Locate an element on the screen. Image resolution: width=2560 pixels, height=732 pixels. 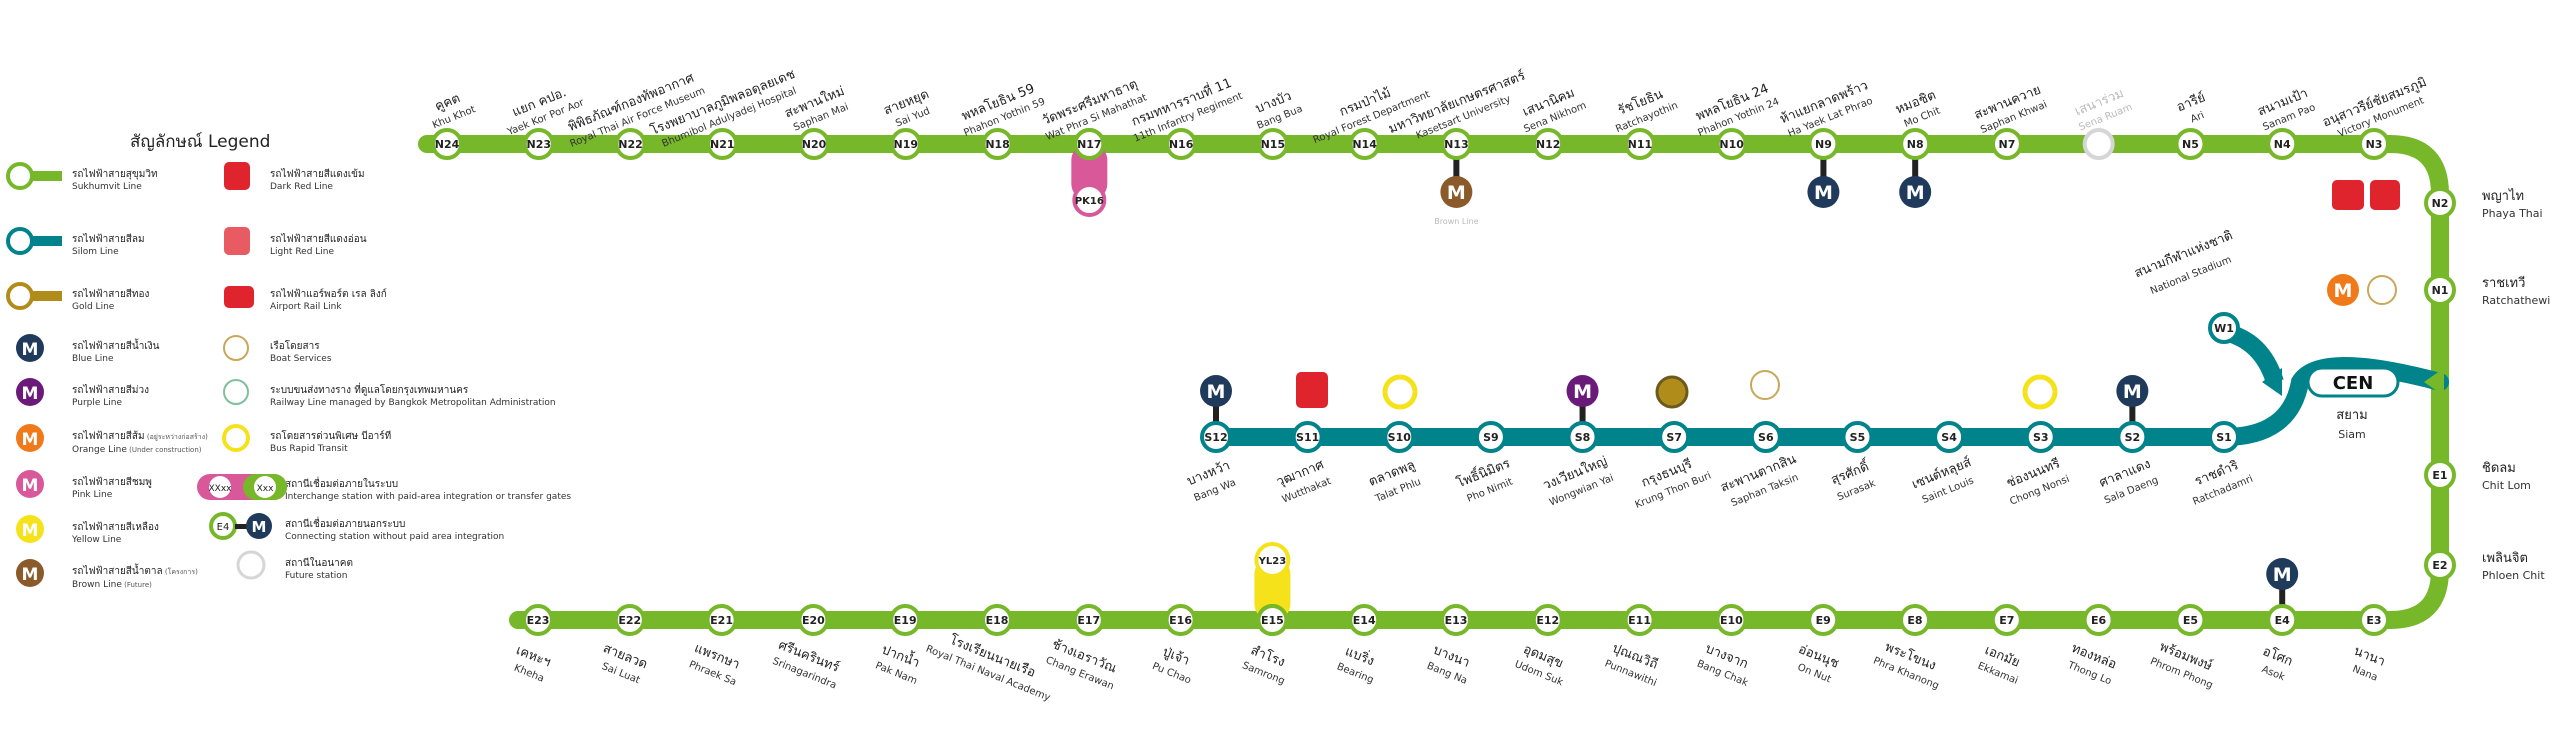
station-n18: N18 is located at coordinates (997, 144).